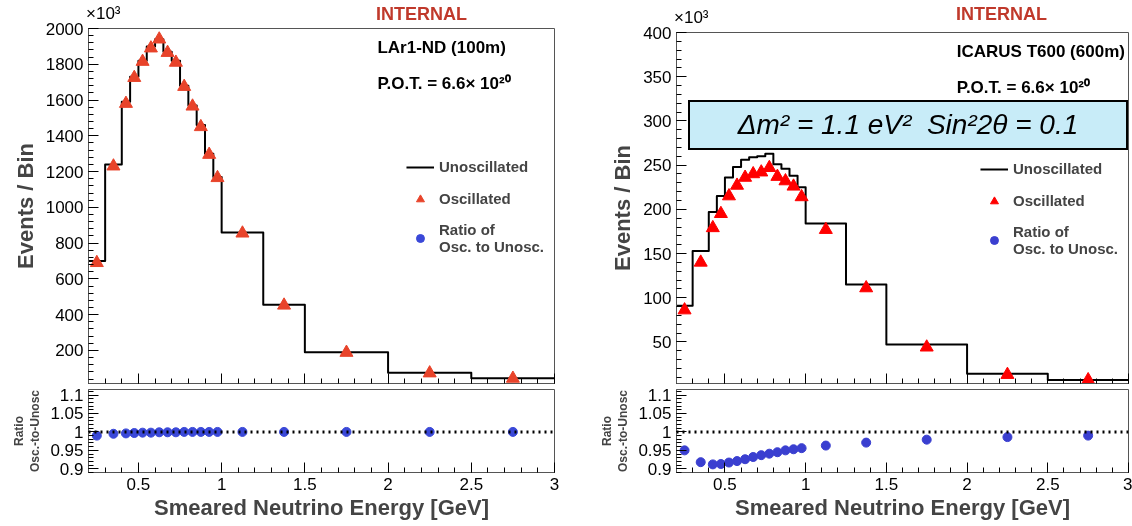 This screenshot has height=526, width=1132. Describe the element at coordinates (69, 279) in the screenshot. I see `y-tick-label: 600` at that location.